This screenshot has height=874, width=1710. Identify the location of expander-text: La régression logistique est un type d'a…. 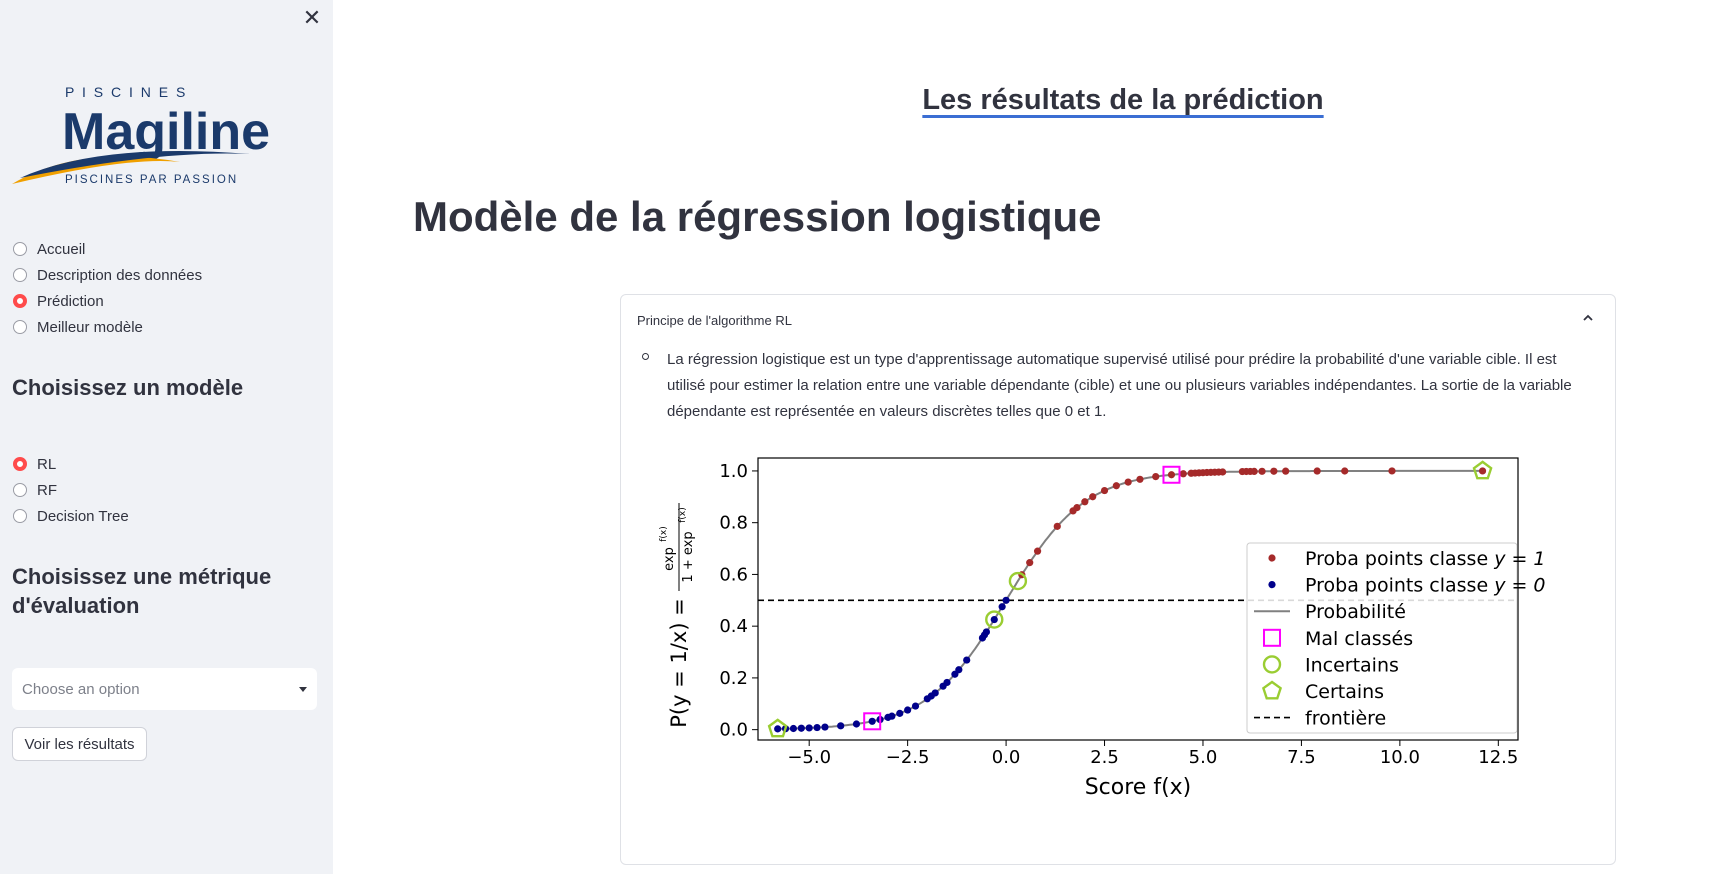
(1127, 386).